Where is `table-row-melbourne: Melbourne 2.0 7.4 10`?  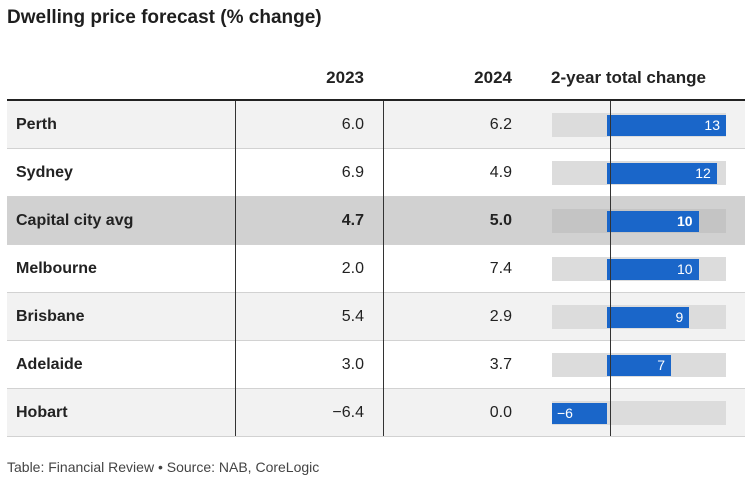 table-row-melbourne: Melbourne 2.0 7.4 10 is located at coordinates (376, 269).